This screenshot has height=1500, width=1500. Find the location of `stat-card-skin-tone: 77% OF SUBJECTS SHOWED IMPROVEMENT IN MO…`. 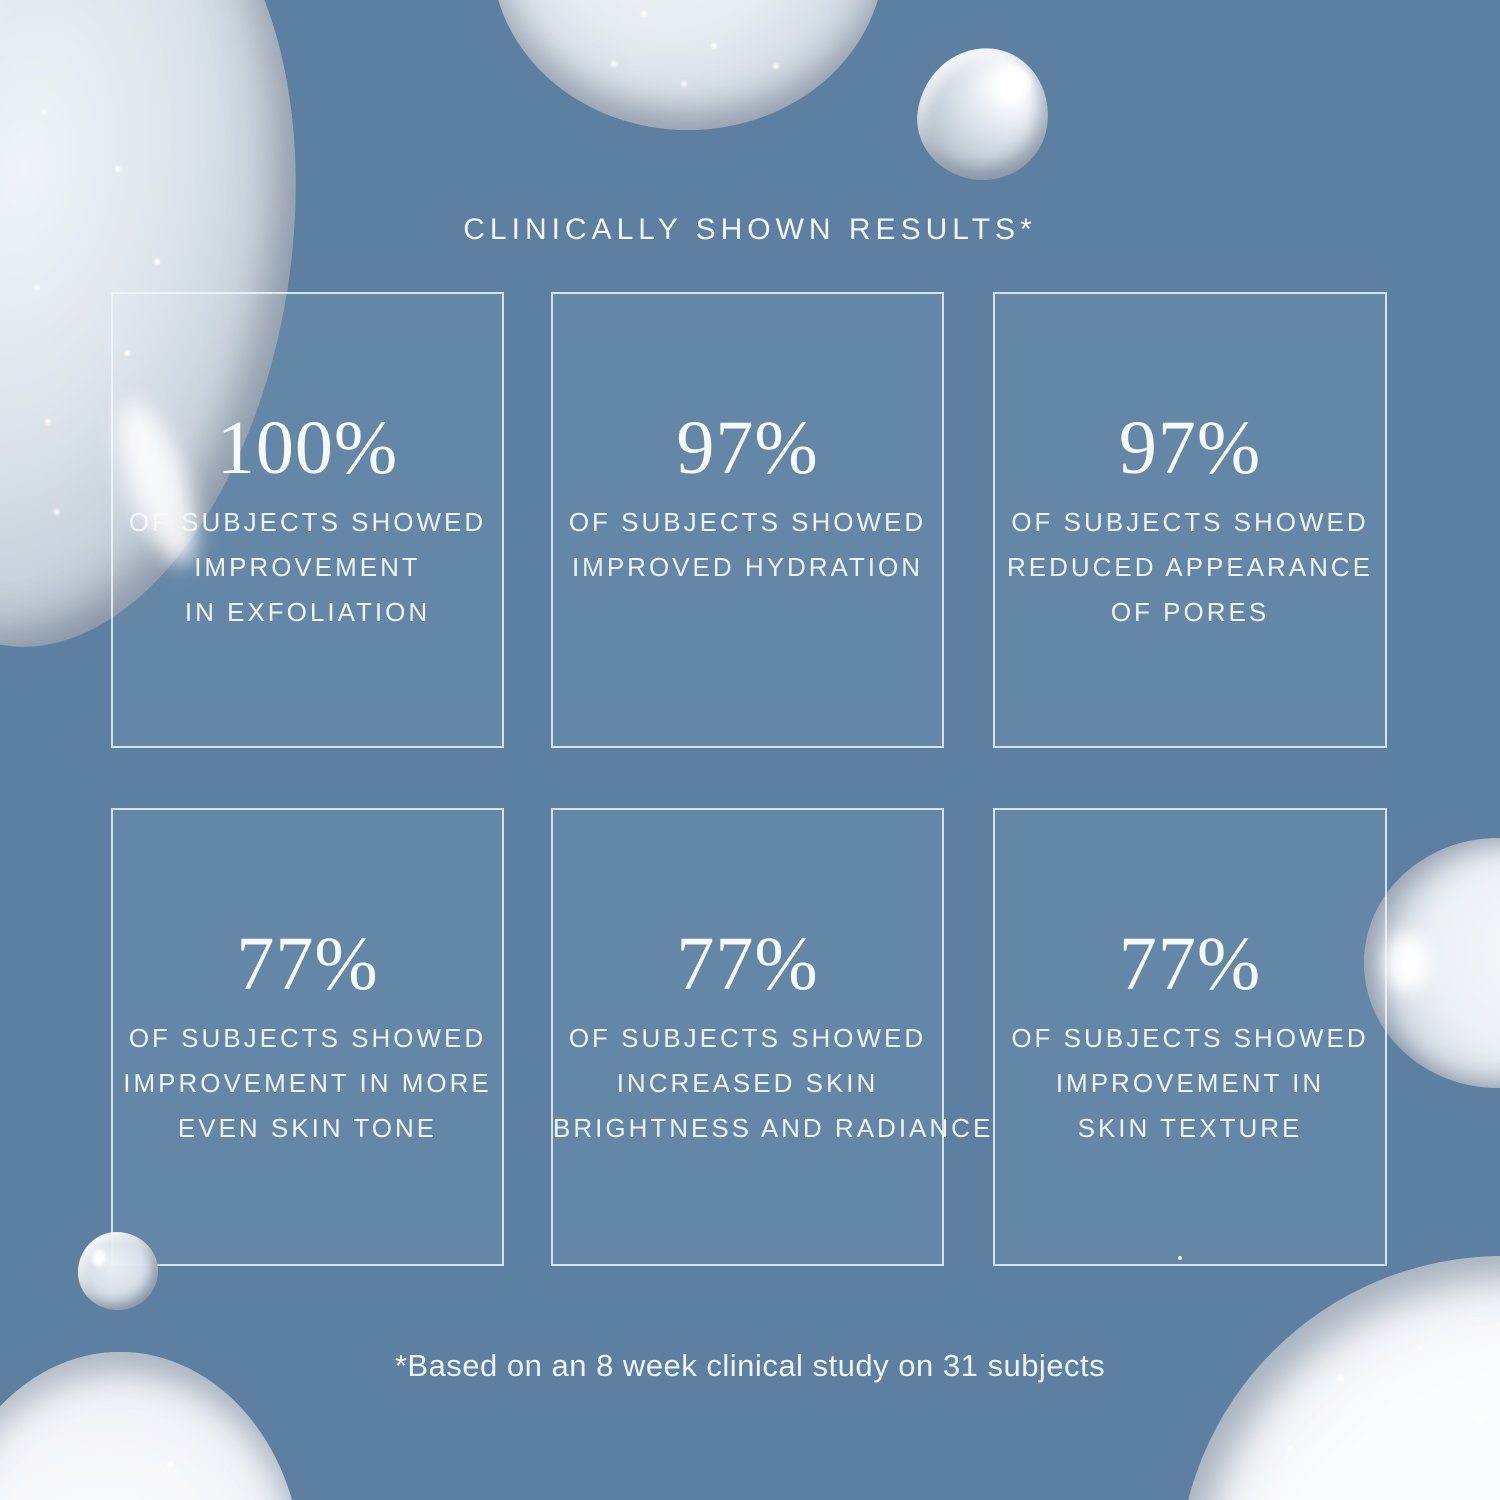

stat-card-skin-tone: 77% OF SUBJECTS SHOWED IMPROVEMENT IN MO… is located at coordinates (307, 1037).